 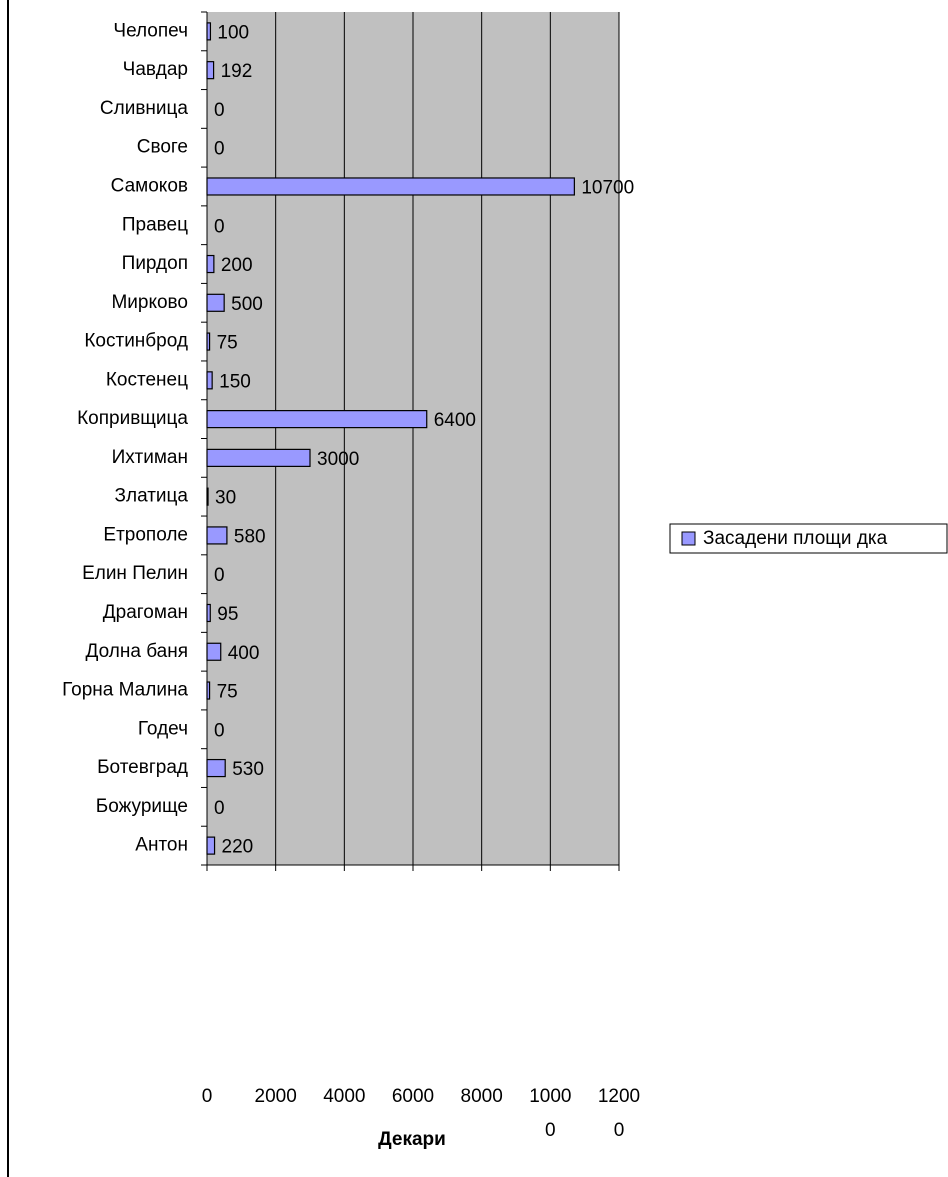 I want to click on y-tick-label: Костенец, so click(x=147, y=379).